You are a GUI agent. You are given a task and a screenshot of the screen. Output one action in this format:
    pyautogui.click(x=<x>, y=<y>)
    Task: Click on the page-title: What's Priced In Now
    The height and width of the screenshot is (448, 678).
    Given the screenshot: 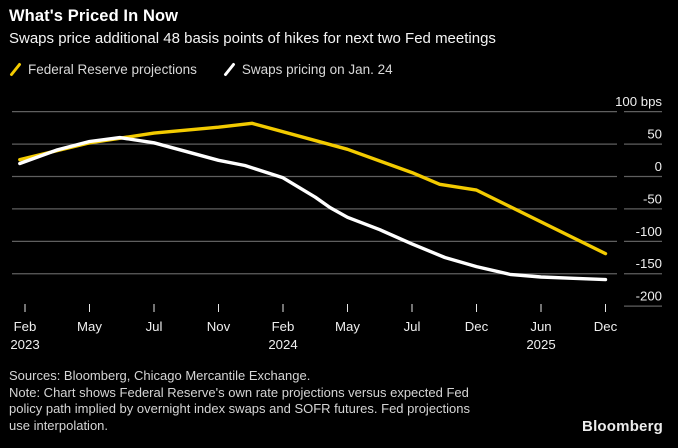 What is the action you would take?
    pyautogui.click(x=94, y=16)
    